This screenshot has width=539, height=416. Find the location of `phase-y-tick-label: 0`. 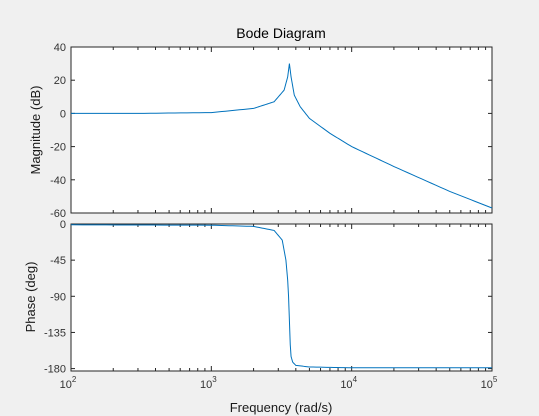

phase-y-tick-label: 0 is located at coordinates (63, 225).